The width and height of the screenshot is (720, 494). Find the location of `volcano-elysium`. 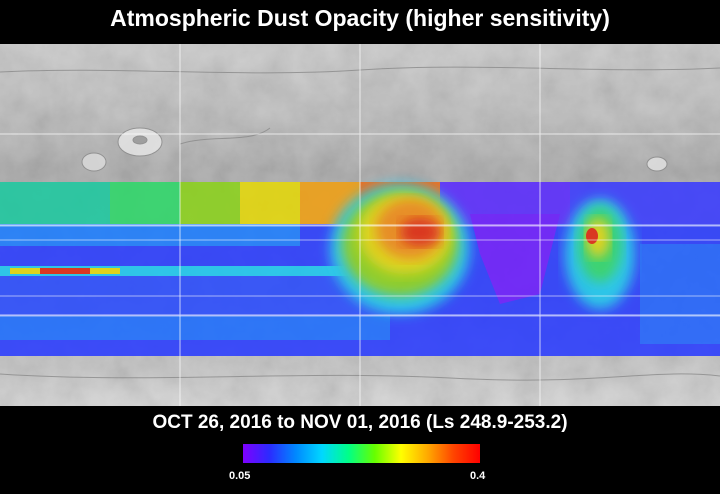

volcano-elysium is located at coordinates (657, 164).